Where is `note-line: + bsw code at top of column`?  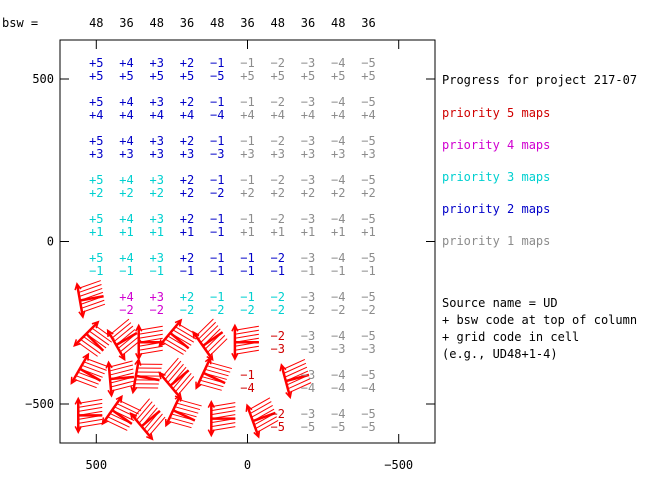 note-line: + bsw code at top of column is located at coordinates (539, 320).